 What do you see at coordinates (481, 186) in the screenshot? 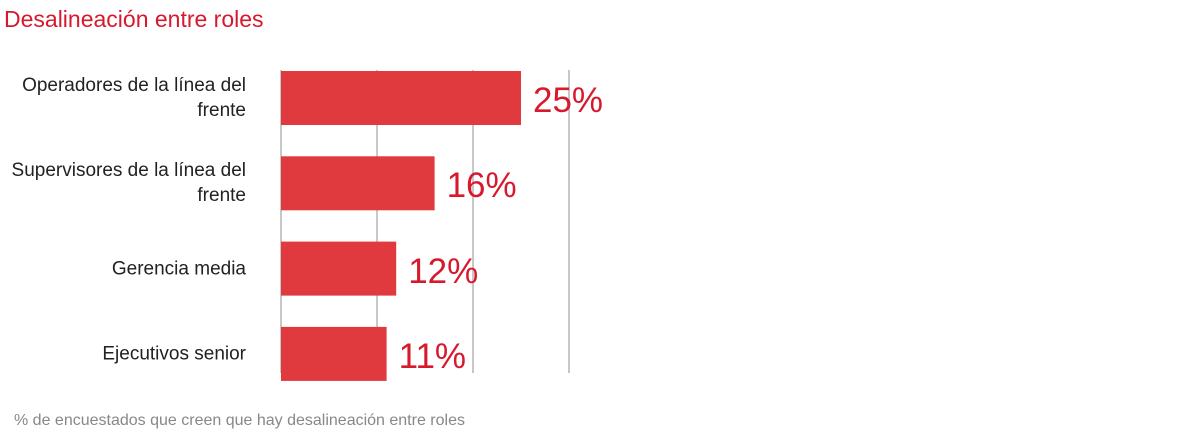
I see `value-label: 16%` at bounding box center [481, 186].